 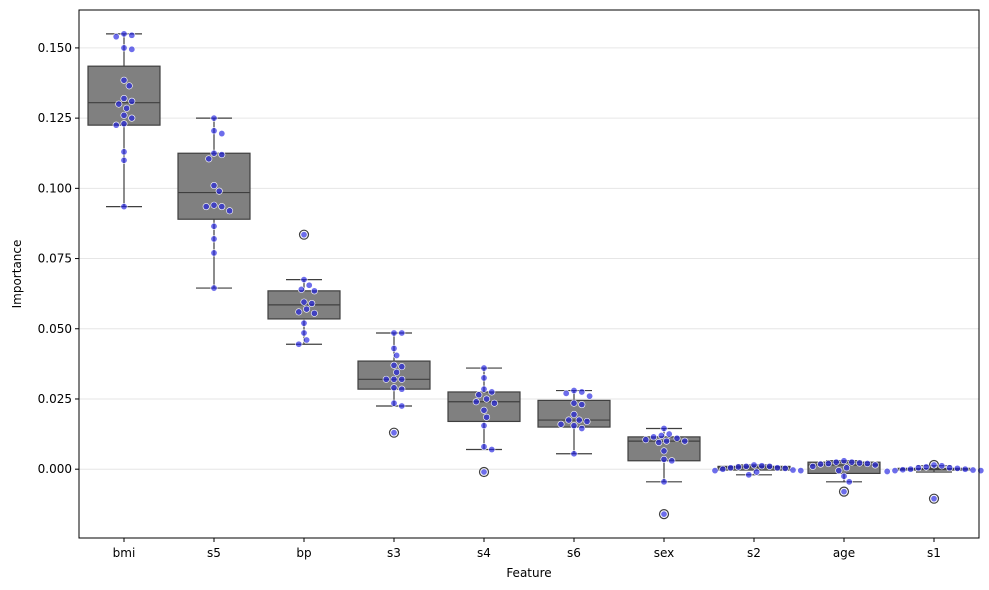 I want to click on y-tick-label: 0.100, so click(x=55, y=188).